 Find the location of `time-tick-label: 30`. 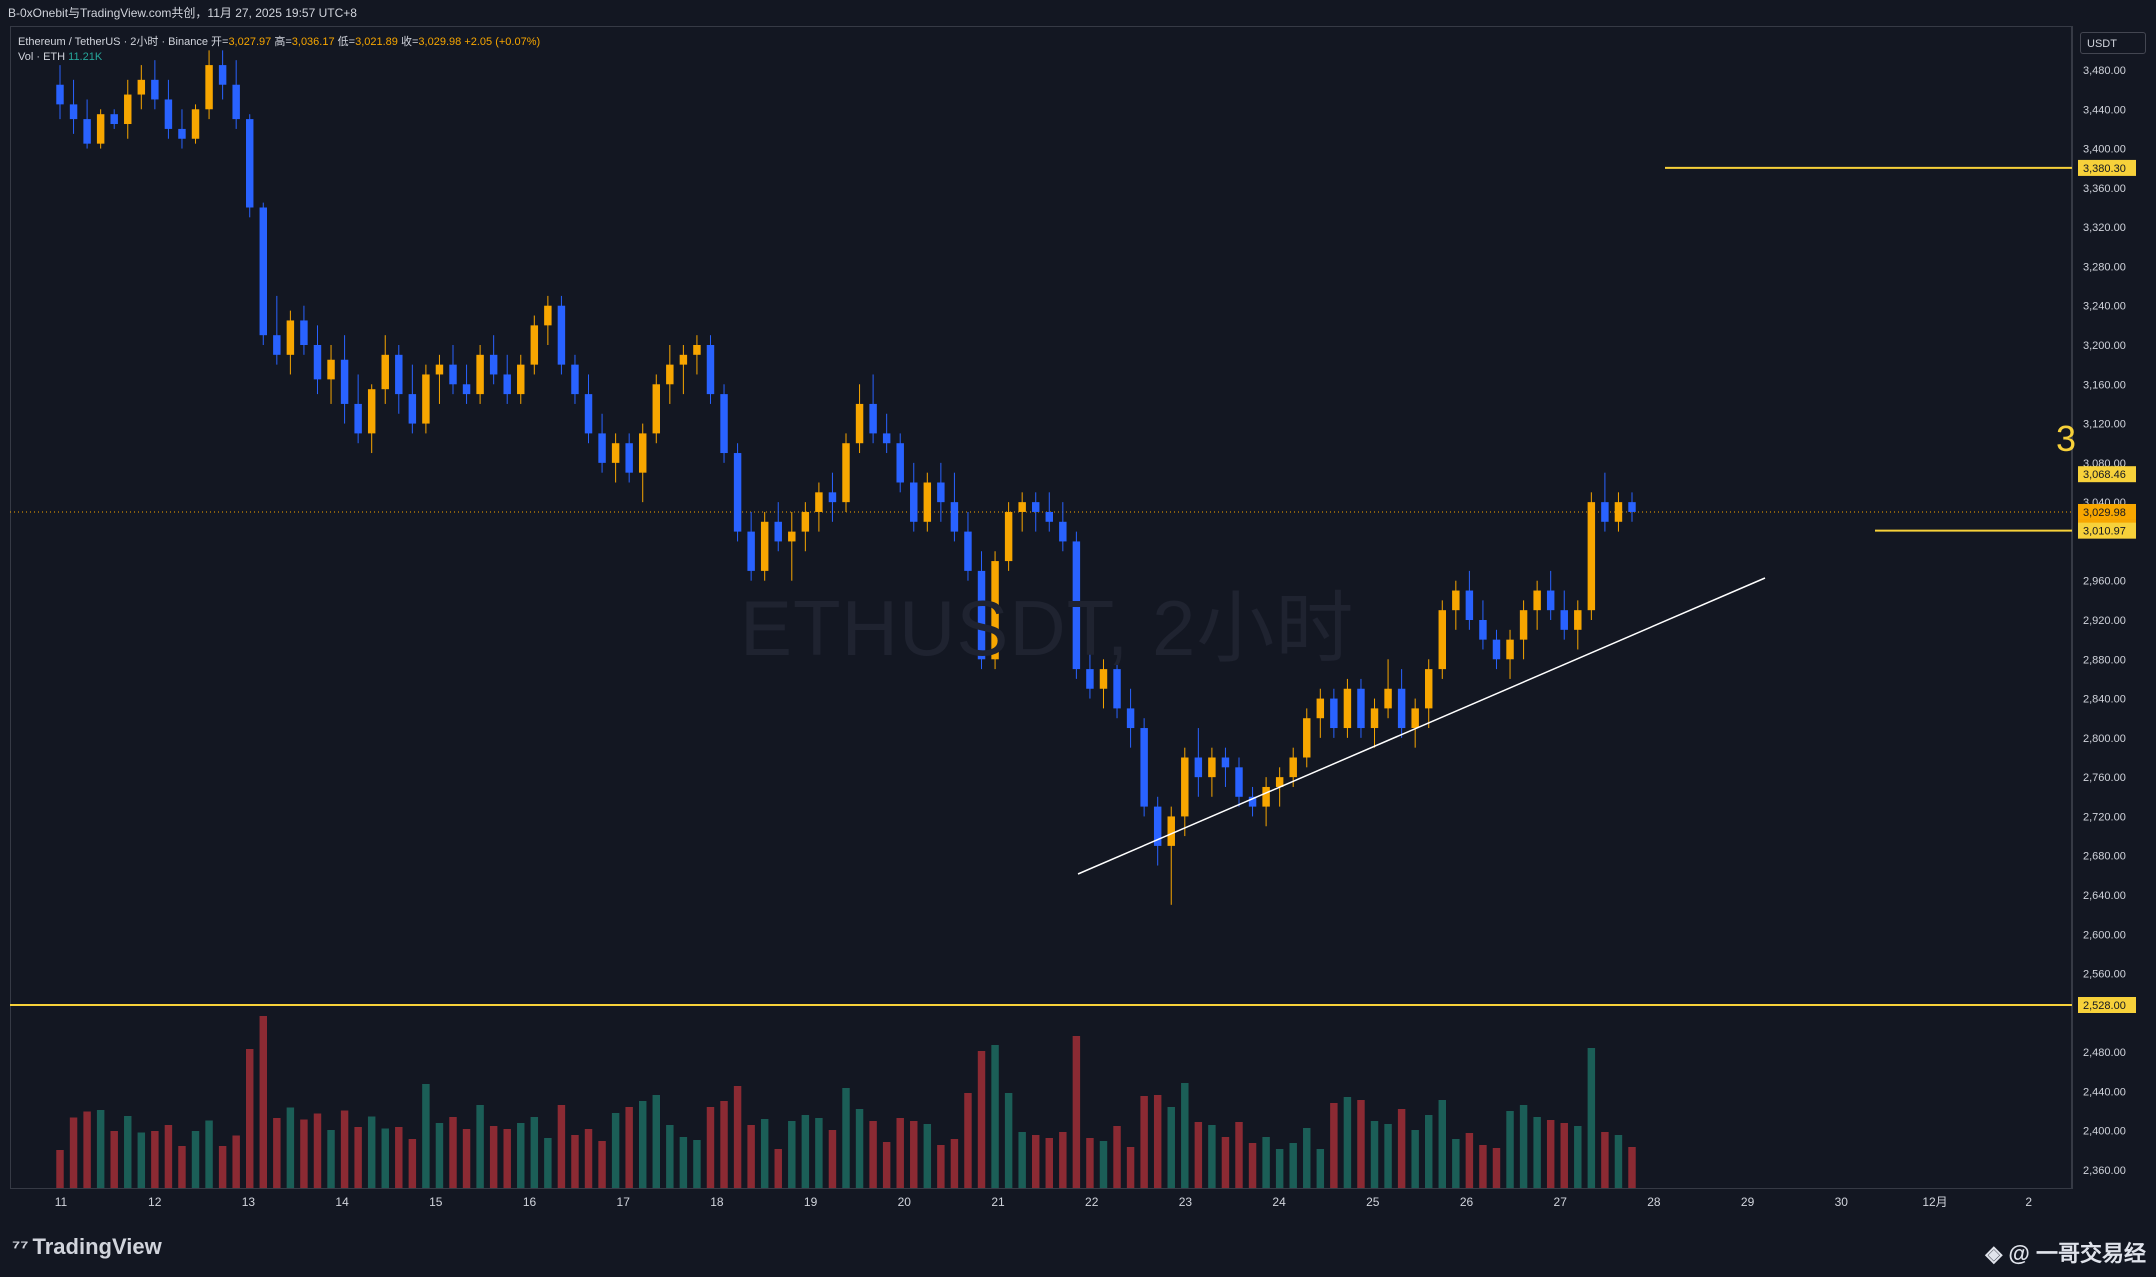

time-tick-label: 30 is located at coordinates (1842, 1202).